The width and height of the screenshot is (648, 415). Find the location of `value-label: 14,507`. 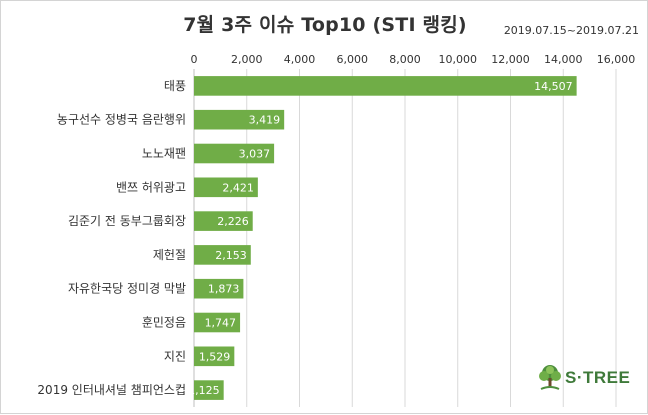

value-label: 14,507 is located at coordinates (553, 86).